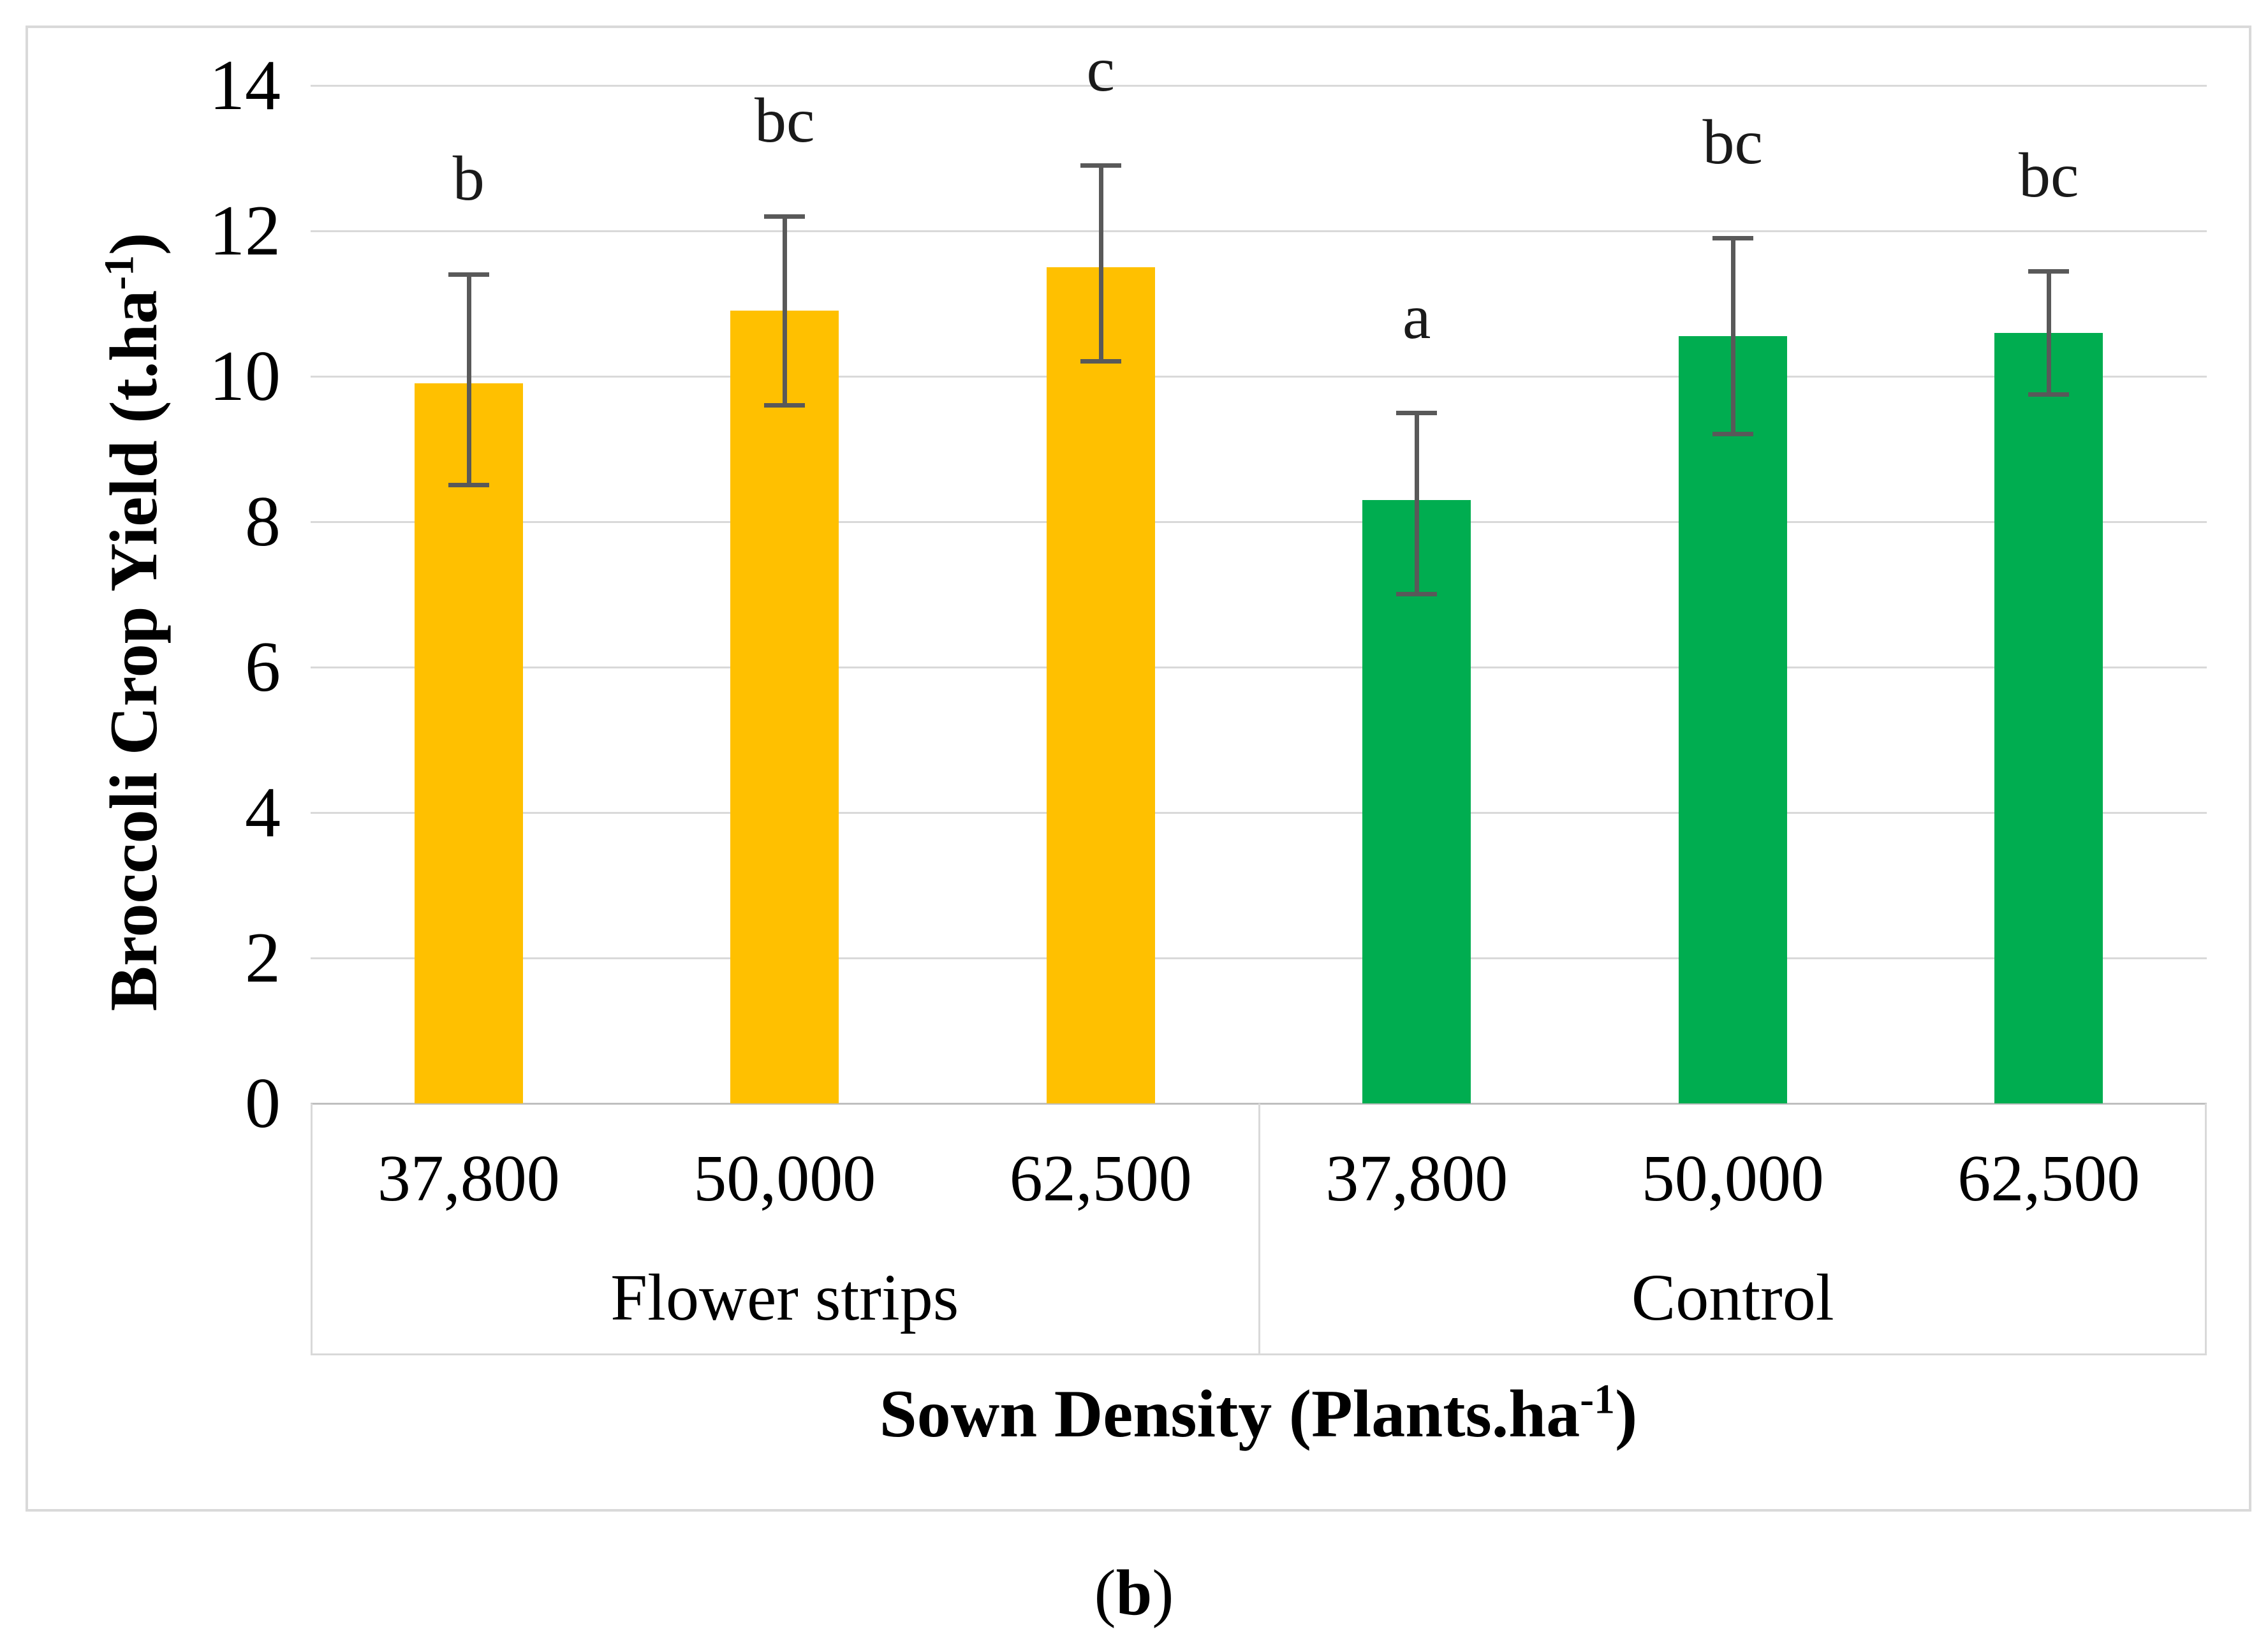  I want to click on caption-letter: b, so click(1134, 1593).